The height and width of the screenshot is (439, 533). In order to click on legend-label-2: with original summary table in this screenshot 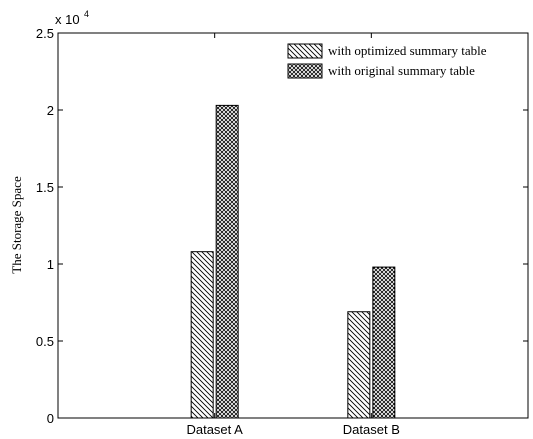, I will do `click(401, 70)`.